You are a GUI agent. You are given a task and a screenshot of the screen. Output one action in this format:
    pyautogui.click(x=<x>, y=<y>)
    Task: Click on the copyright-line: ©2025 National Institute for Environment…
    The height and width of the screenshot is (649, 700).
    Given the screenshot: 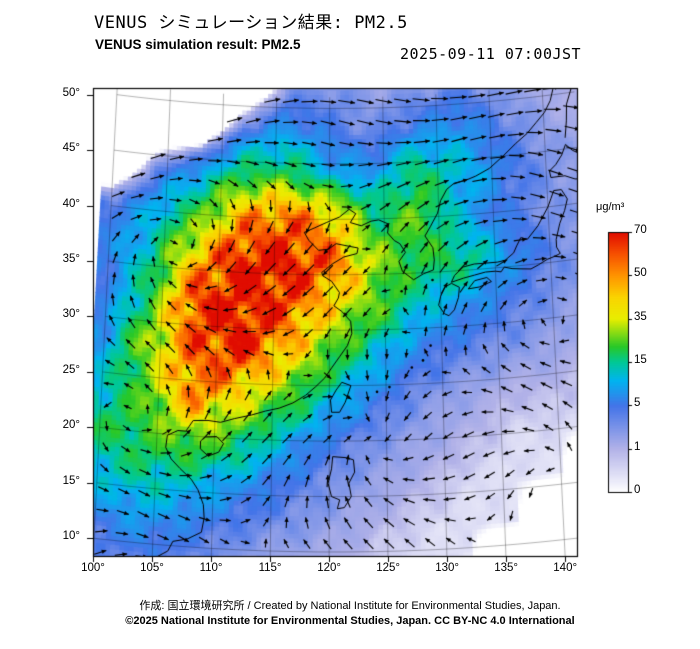 What is the action you would take?
    pyautogui.click(x=350, y=621)
    